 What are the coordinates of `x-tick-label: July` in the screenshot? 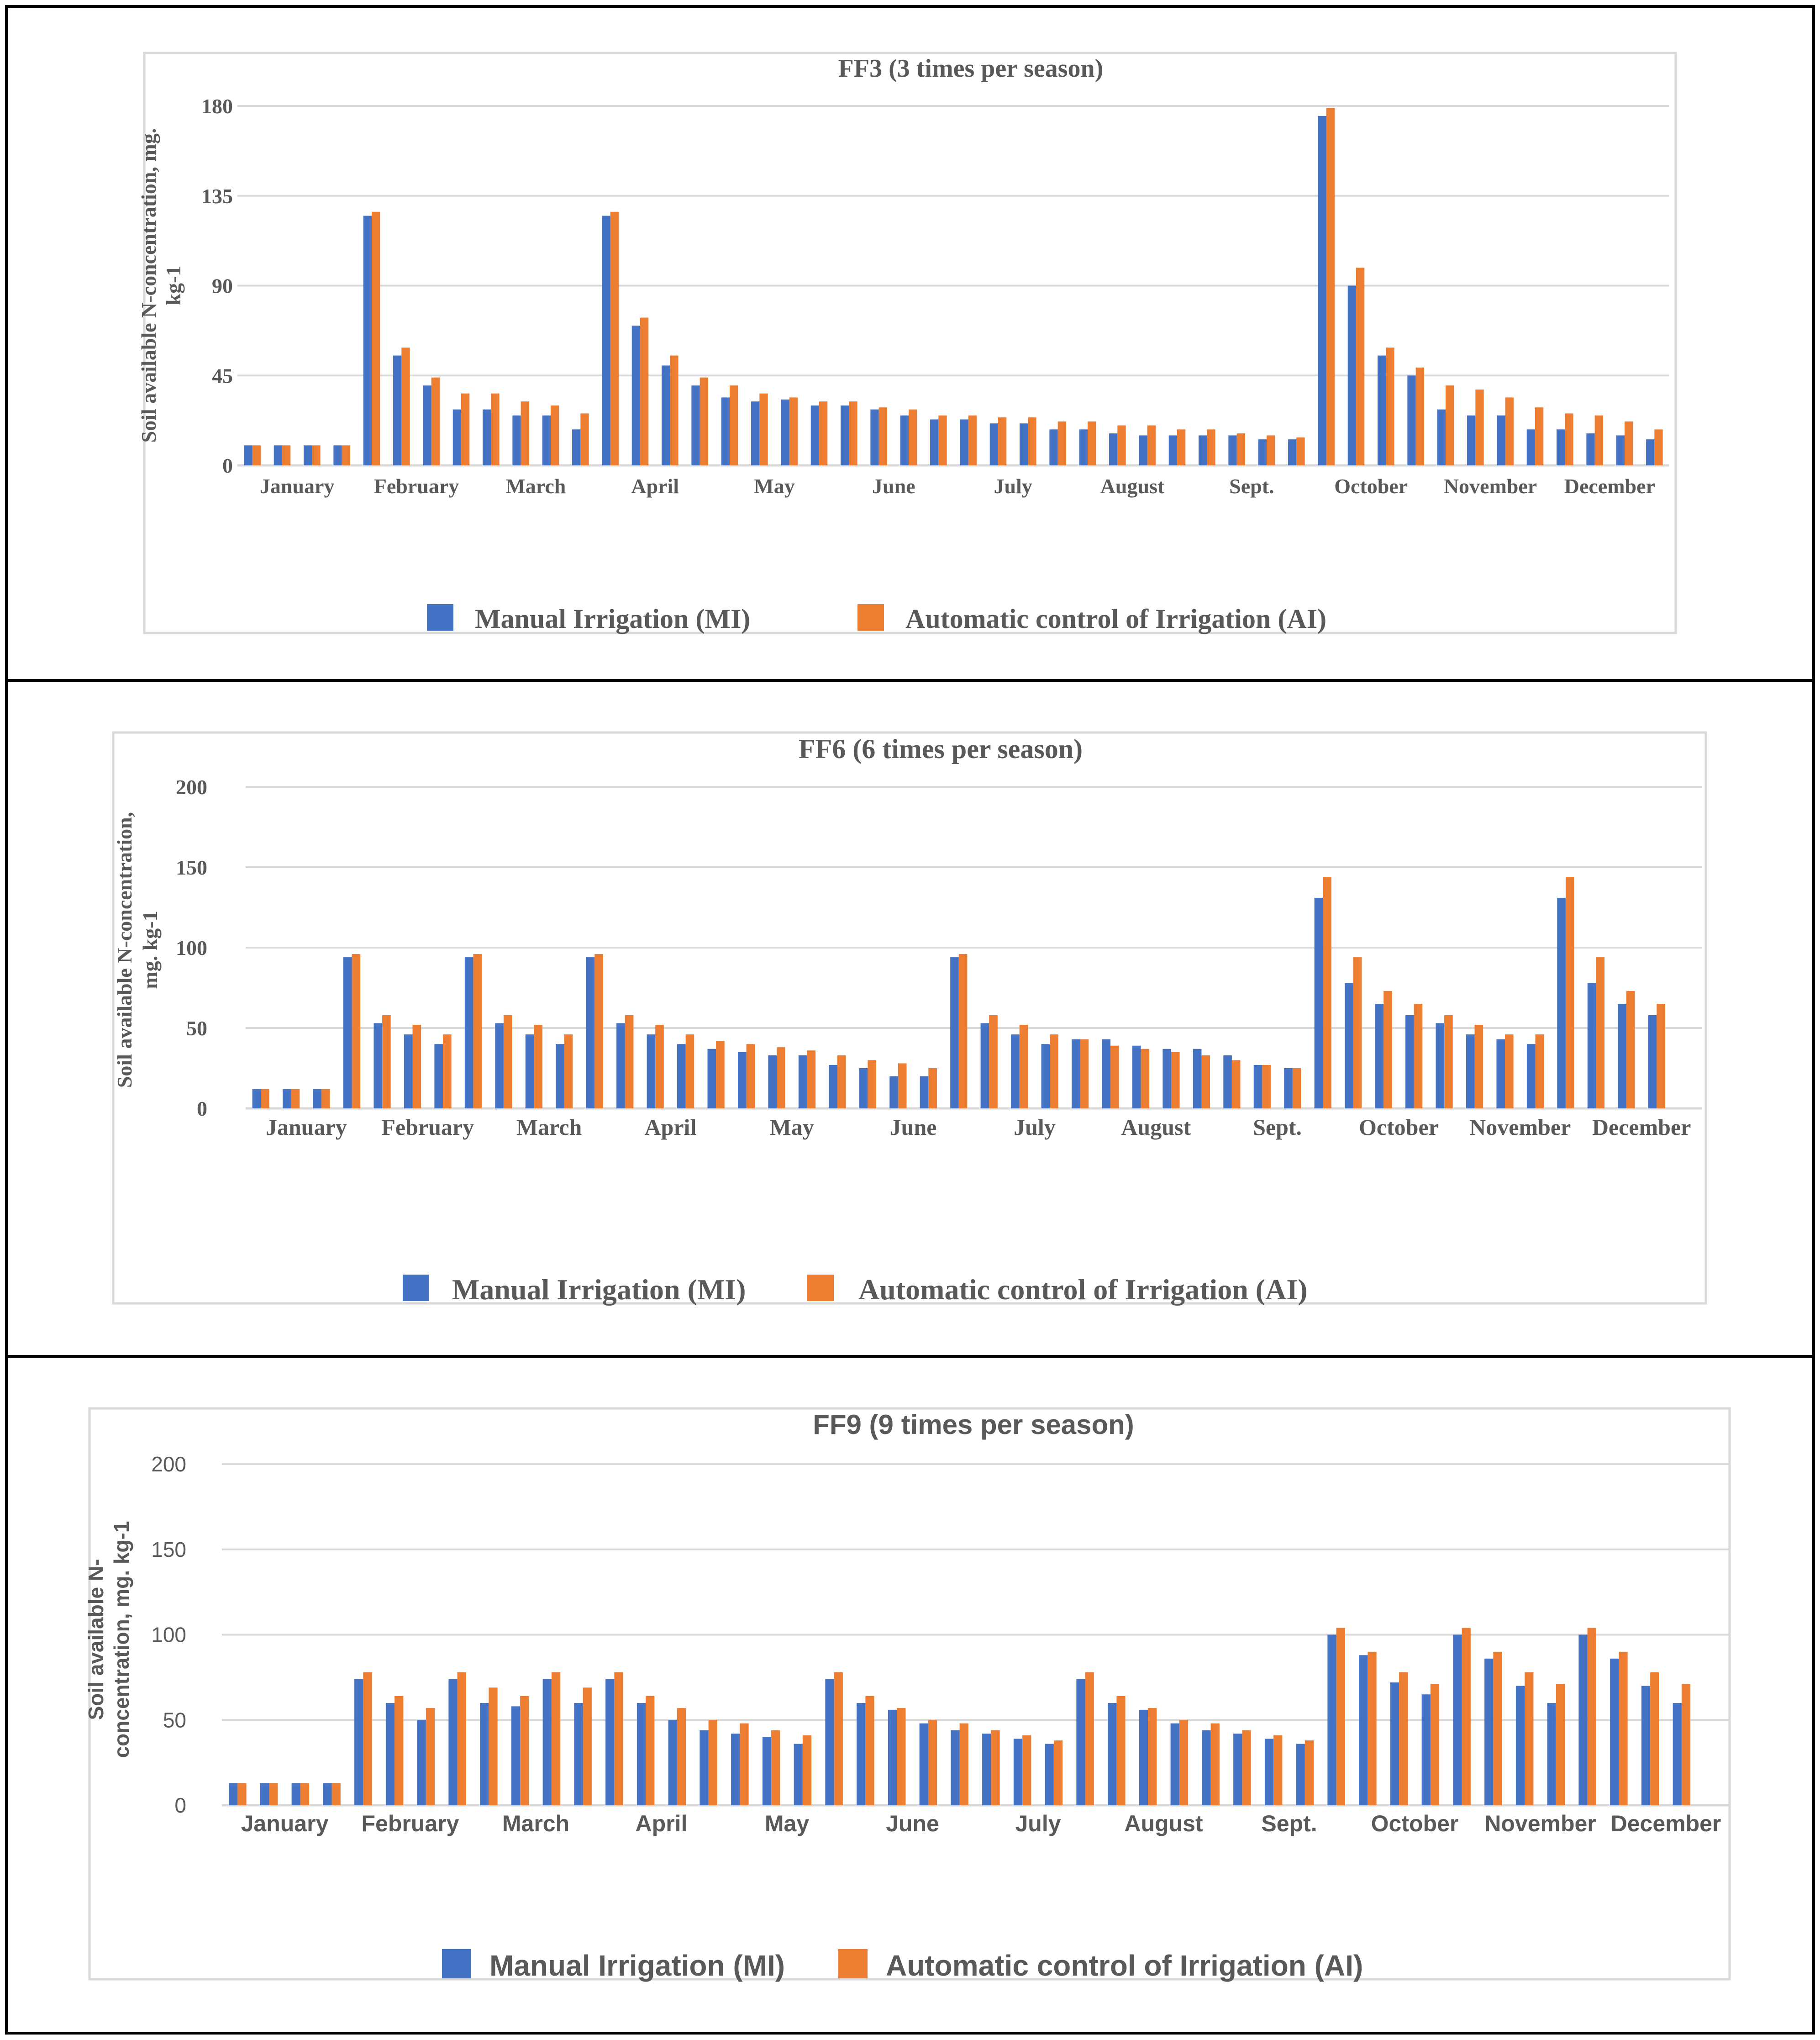 It's located at (1013, 486).